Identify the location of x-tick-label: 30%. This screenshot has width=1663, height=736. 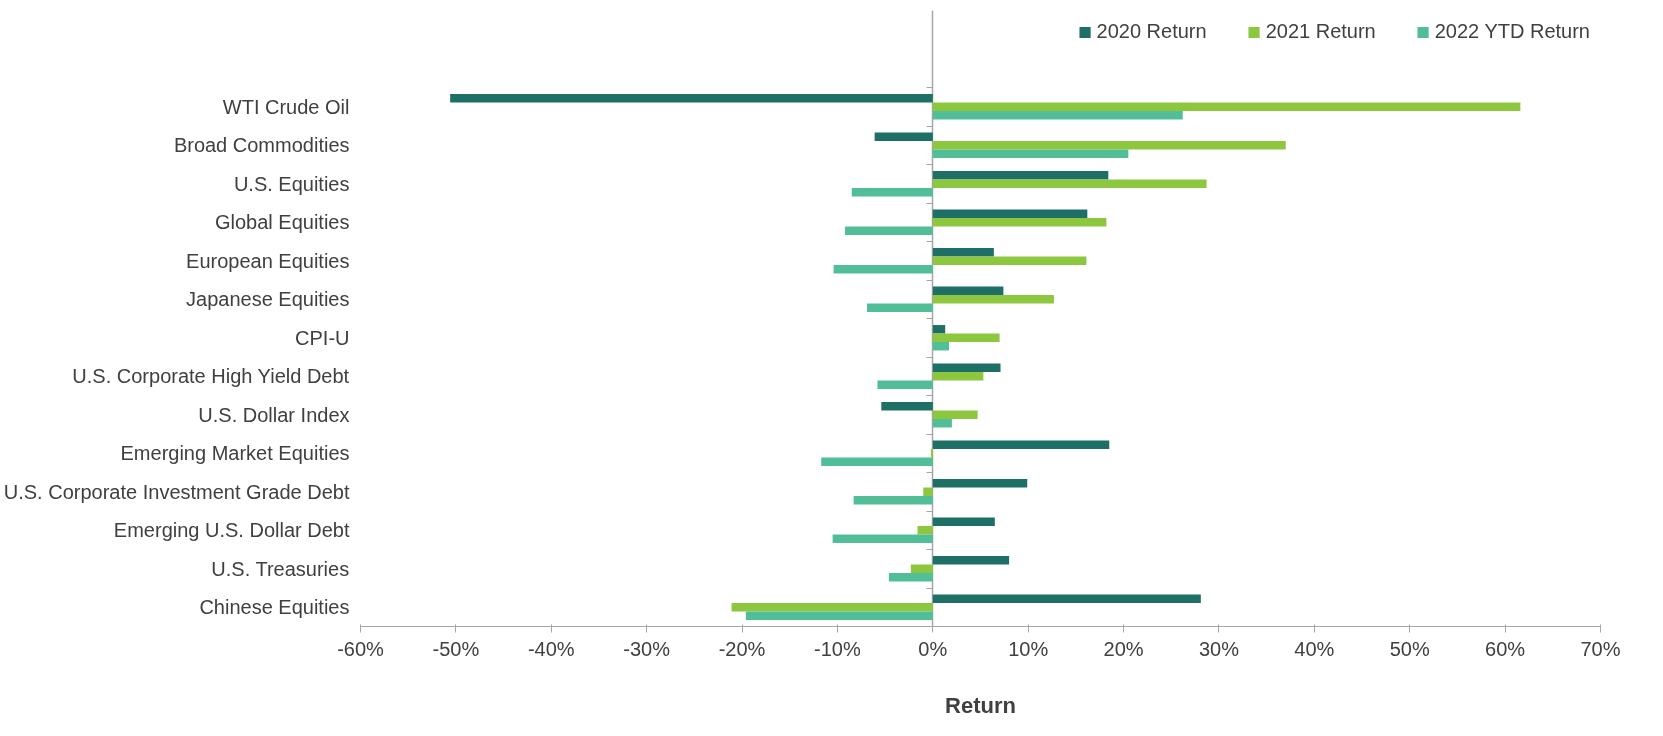
(1219, 648).